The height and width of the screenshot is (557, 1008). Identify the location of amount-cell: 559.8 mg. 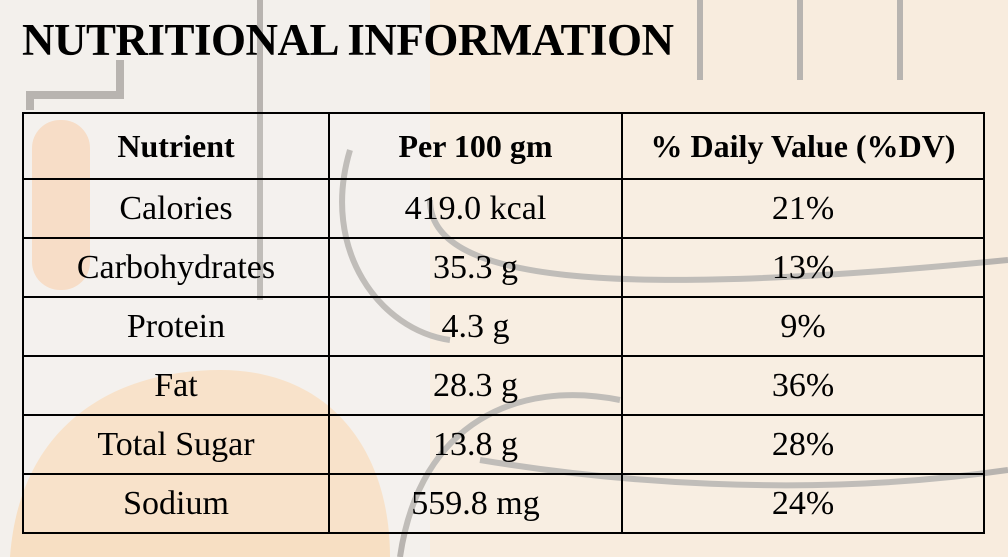
(475, 503).